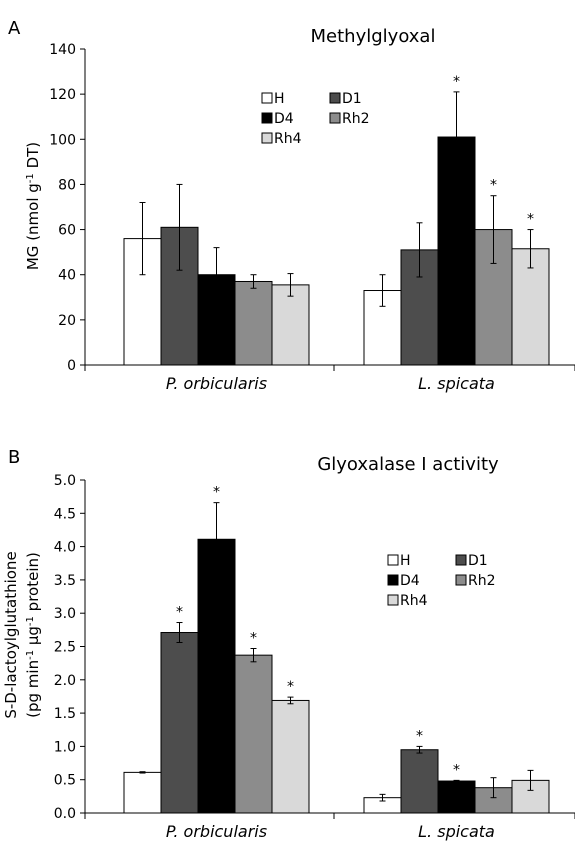  What do you see at coordinates (65, 814) in the screenshot?
I see `y-tick-label: 0.0` at bounding box center [65, 814].